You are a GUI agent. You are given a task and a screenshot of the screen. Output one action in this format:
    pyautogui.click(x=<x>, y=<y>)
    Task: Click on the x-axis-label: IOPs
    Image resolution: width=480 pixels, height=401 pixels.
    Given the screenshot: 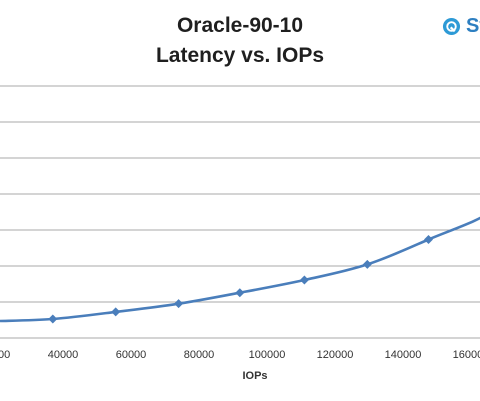 What is the action you would take?
    pyautogui.click(x=255, y=376)
    